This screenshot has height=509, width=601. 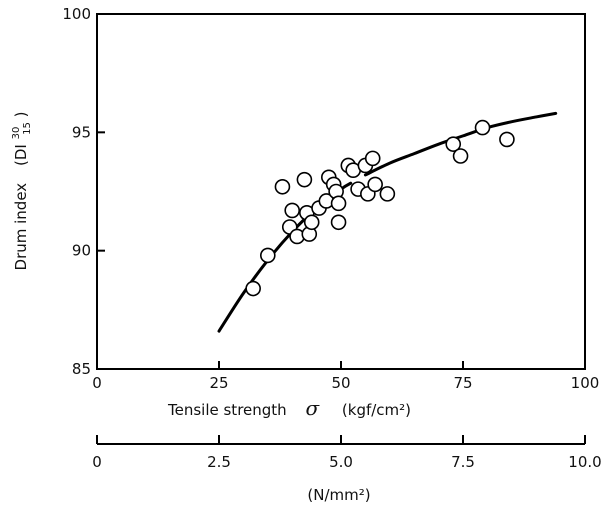 What do you see at coordinates (289, 408) in the screenshot?
I see `x-axis-title: Tensile strength σ (kgf/cm²)` at bounding box center [289, 408].